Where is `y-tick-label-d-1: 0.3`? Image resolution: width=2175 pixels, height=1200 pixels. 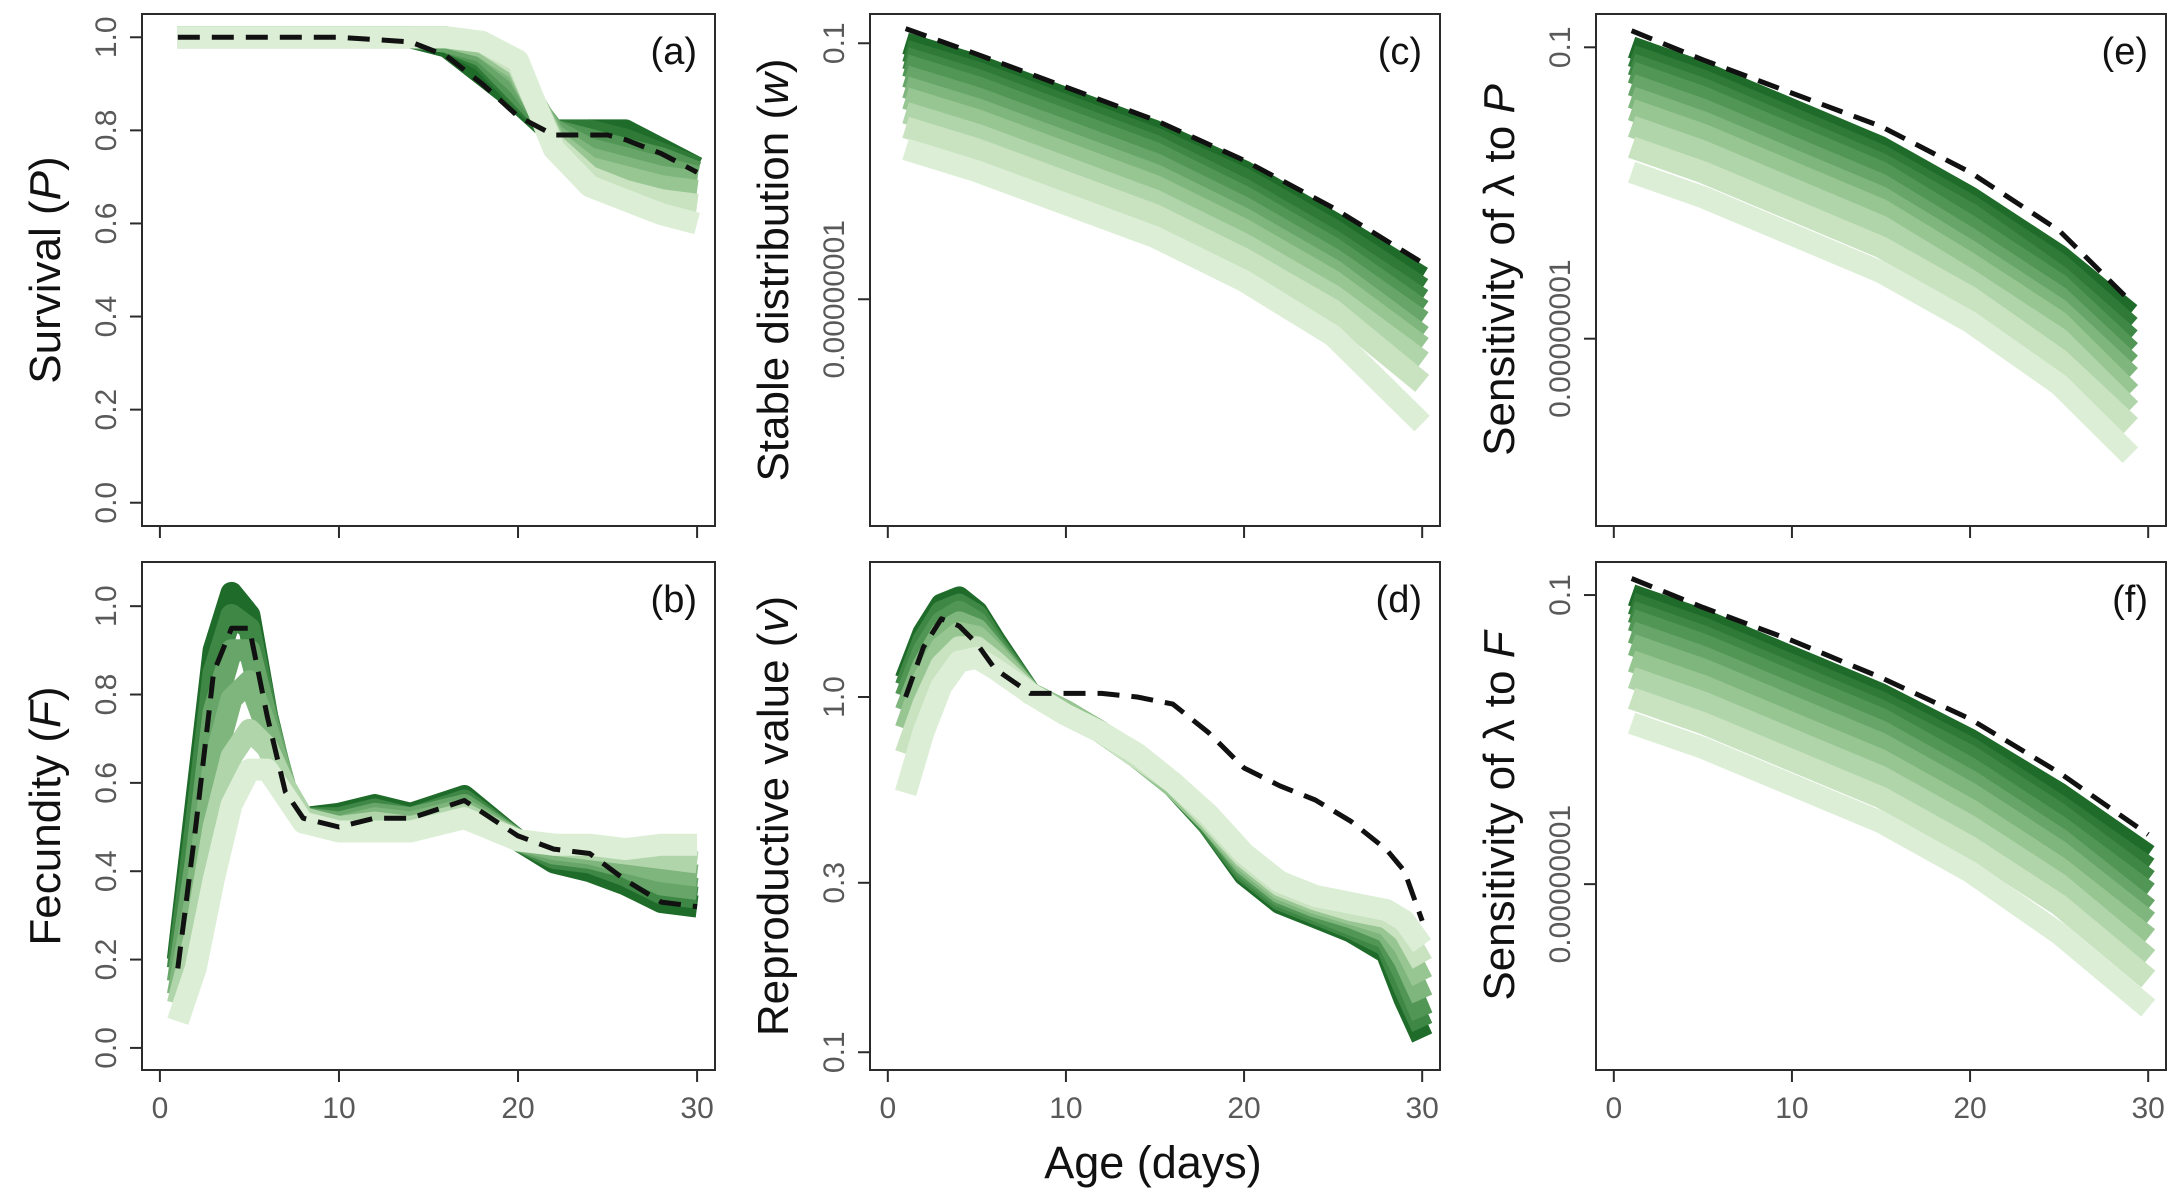 y-tick-label-d-1: 0.3 is located at coordinates (834, 883).